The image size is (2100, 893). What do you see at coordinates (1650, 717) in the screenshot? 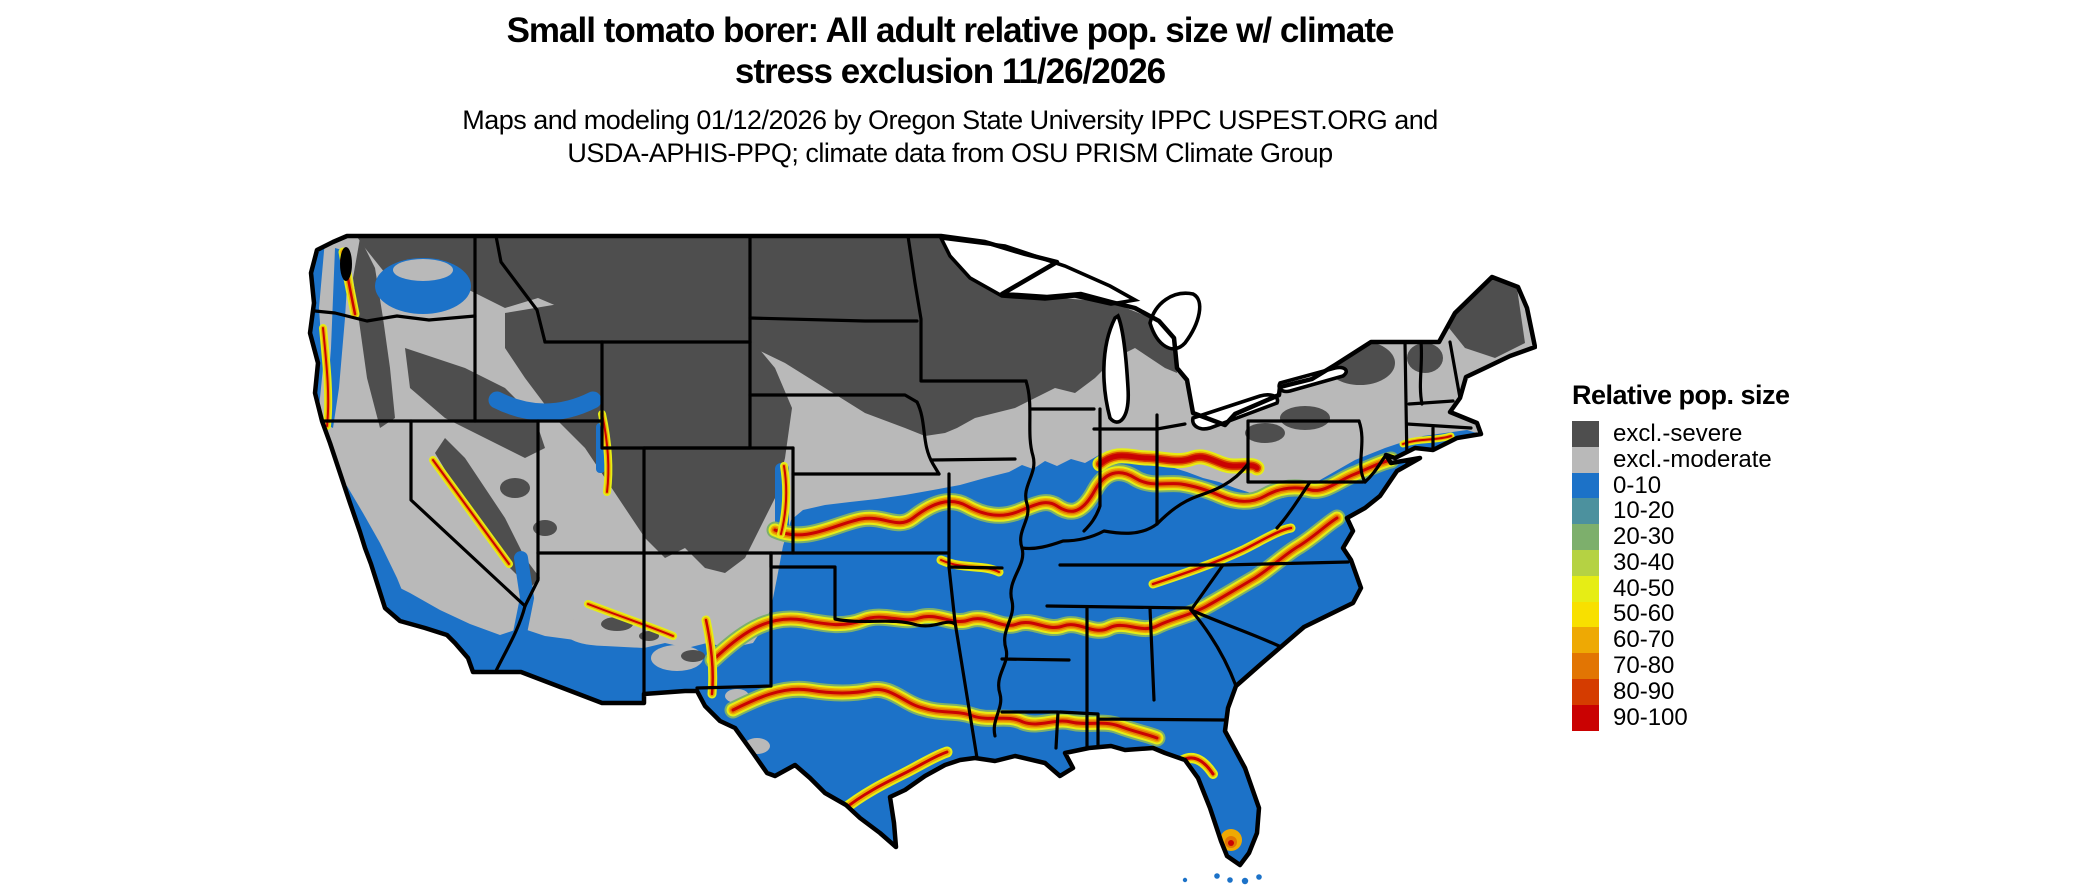
I see `legend-label: 90-100` at bounding box center [1650, 717].